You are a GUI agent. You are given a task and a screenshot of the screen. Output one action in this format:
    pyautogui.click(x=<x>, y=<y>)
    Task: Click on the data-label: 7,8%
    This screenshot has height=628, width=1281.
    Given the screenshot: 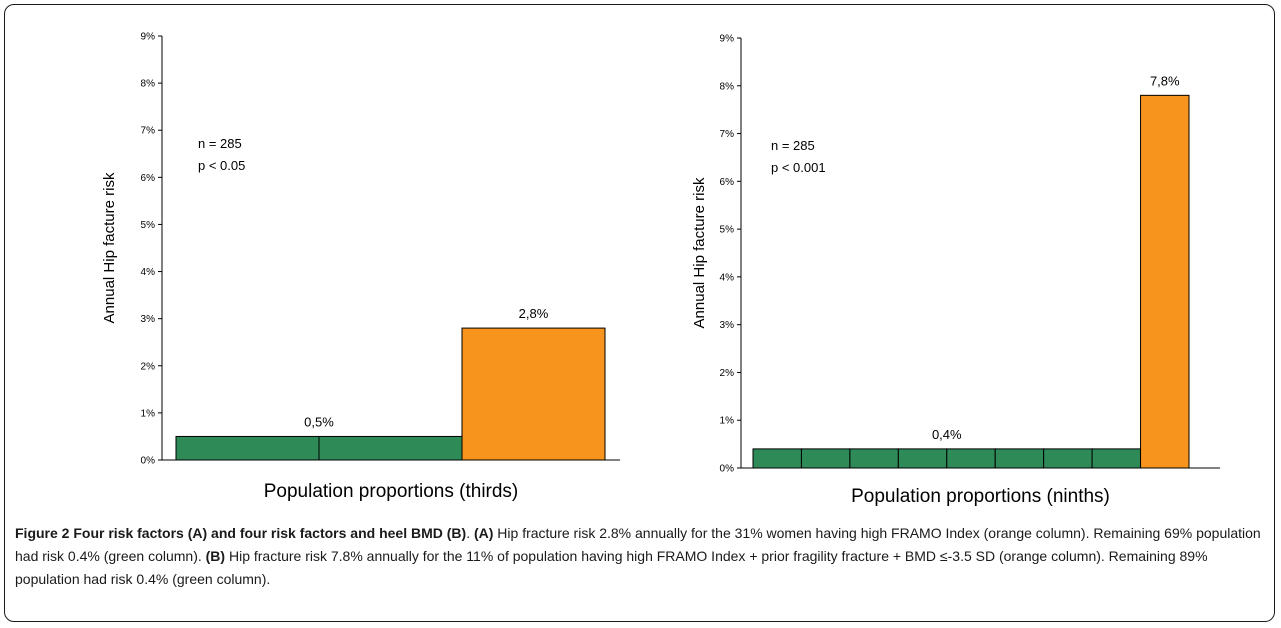 What is the action you would take?
    pyautogui.click(x=1165, y=80)
    